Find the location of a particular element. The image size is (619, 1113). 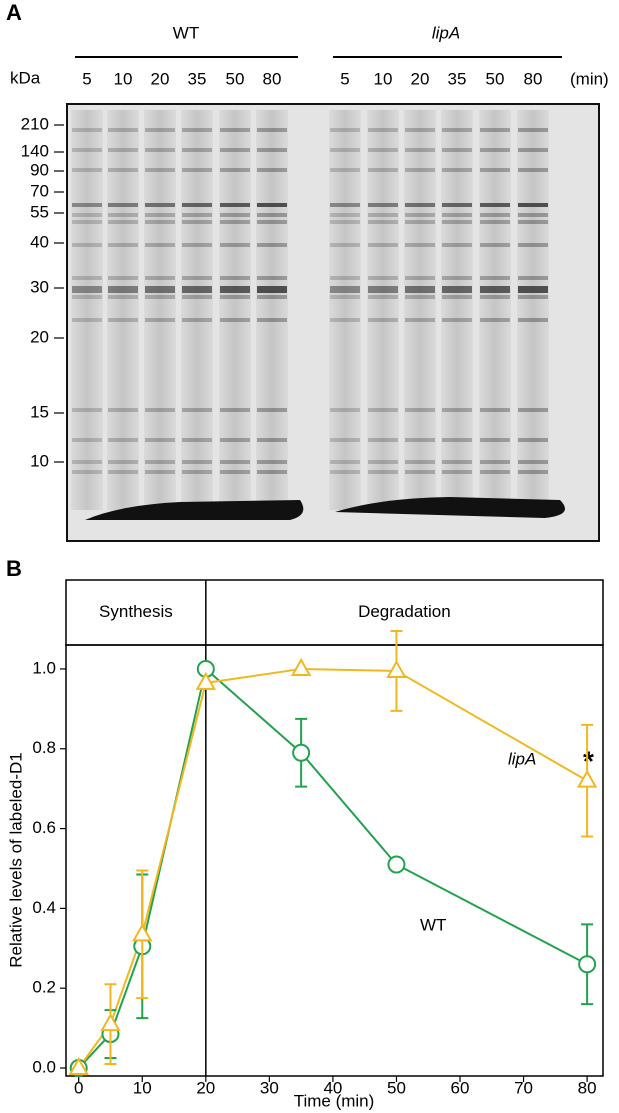

series-annotation: lipA is located at coordinates (522, 758).